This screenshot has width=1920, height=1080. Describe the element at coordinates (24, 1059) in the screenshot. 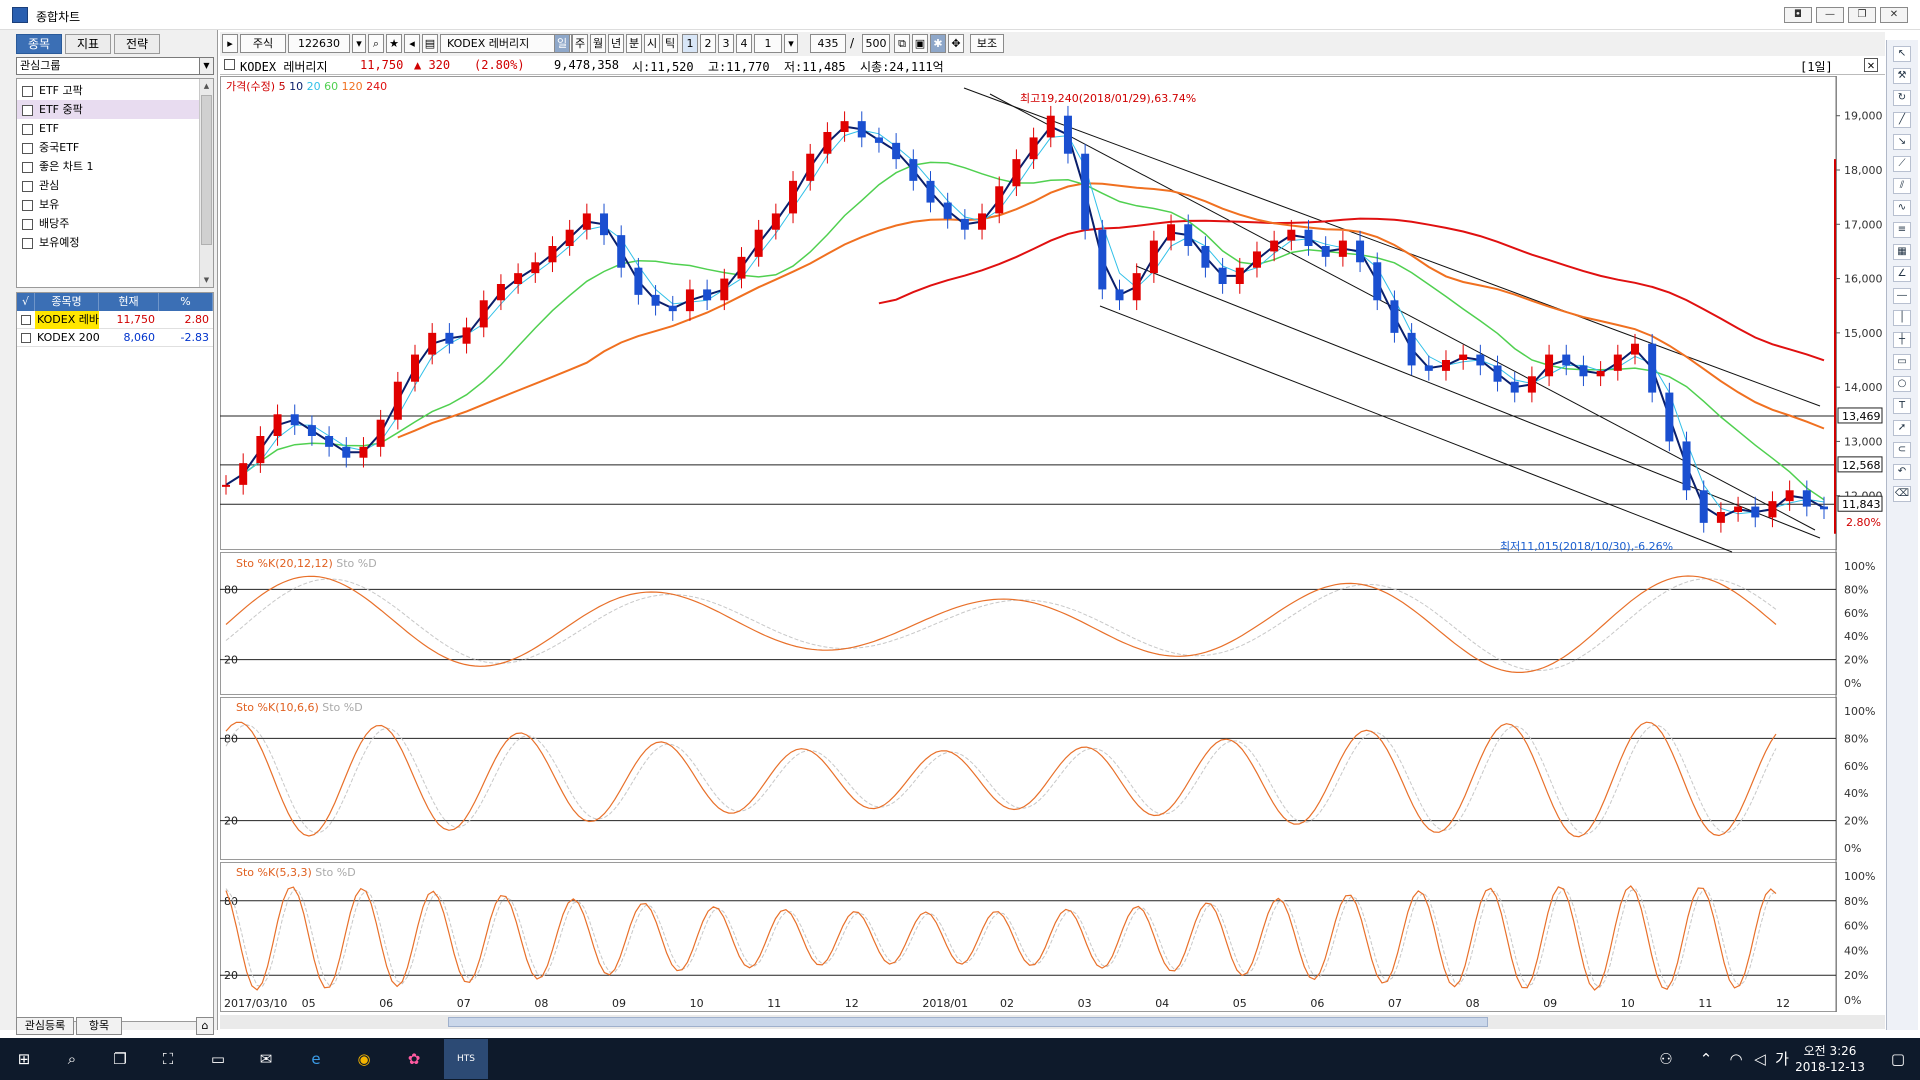

I see `windows-start-icon: ⊞` at that location.